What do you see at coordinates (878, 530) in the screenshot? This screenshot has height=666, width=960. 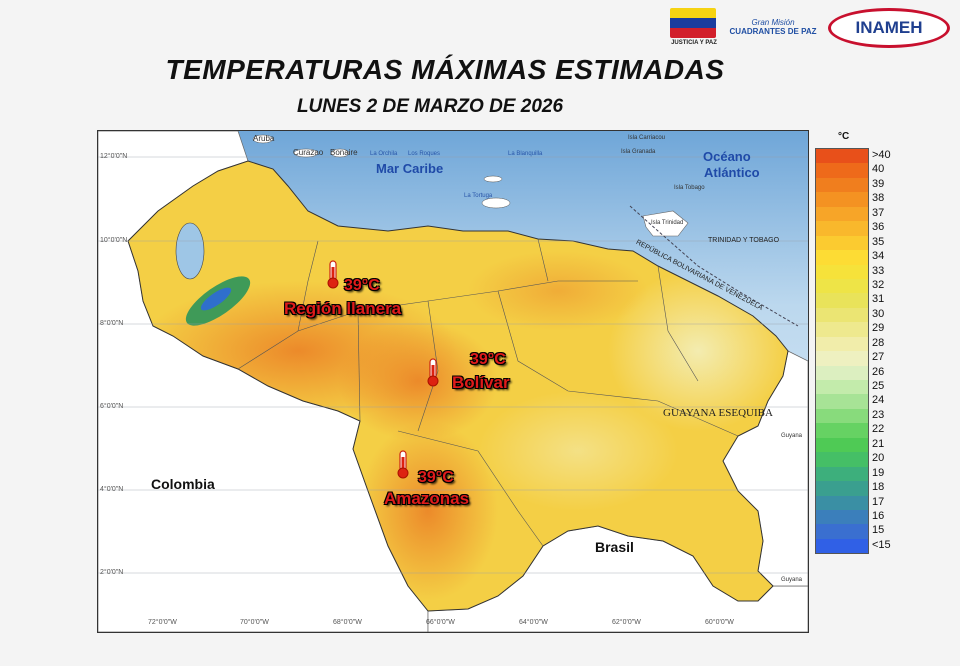 I see `legend-label: 15` at bounding box center [878, 530].